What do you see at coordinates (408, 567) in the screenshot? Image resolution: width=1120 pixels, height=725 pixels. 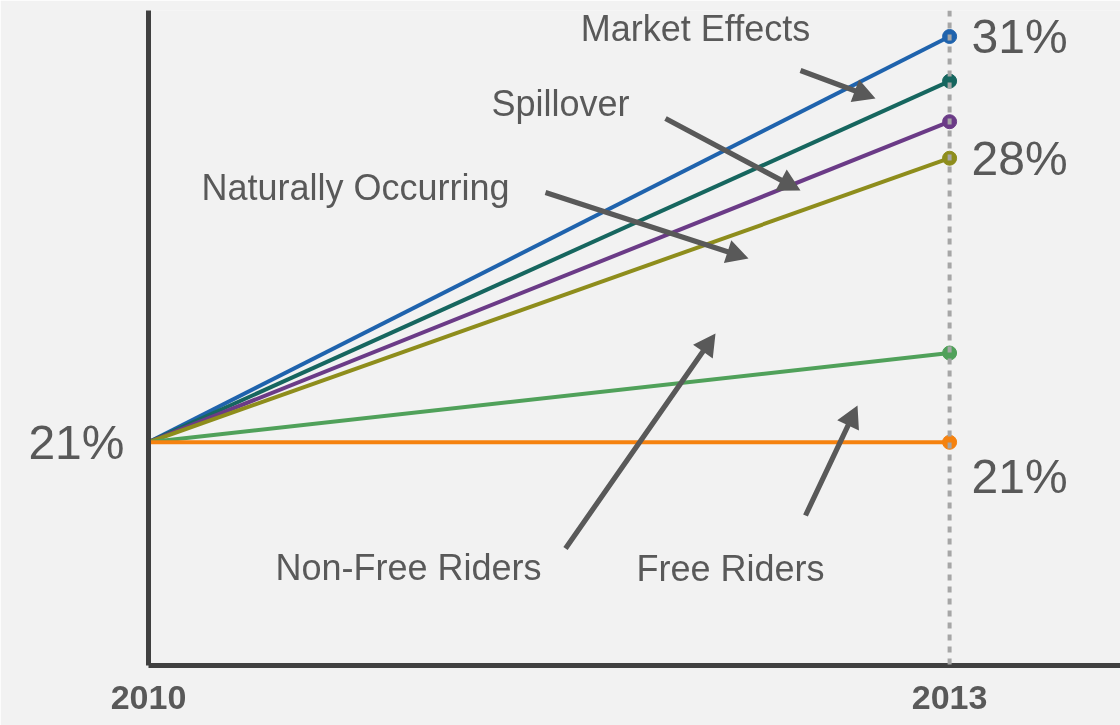 I see `text: Non-Free Riders` at bounding box center [408, 567].